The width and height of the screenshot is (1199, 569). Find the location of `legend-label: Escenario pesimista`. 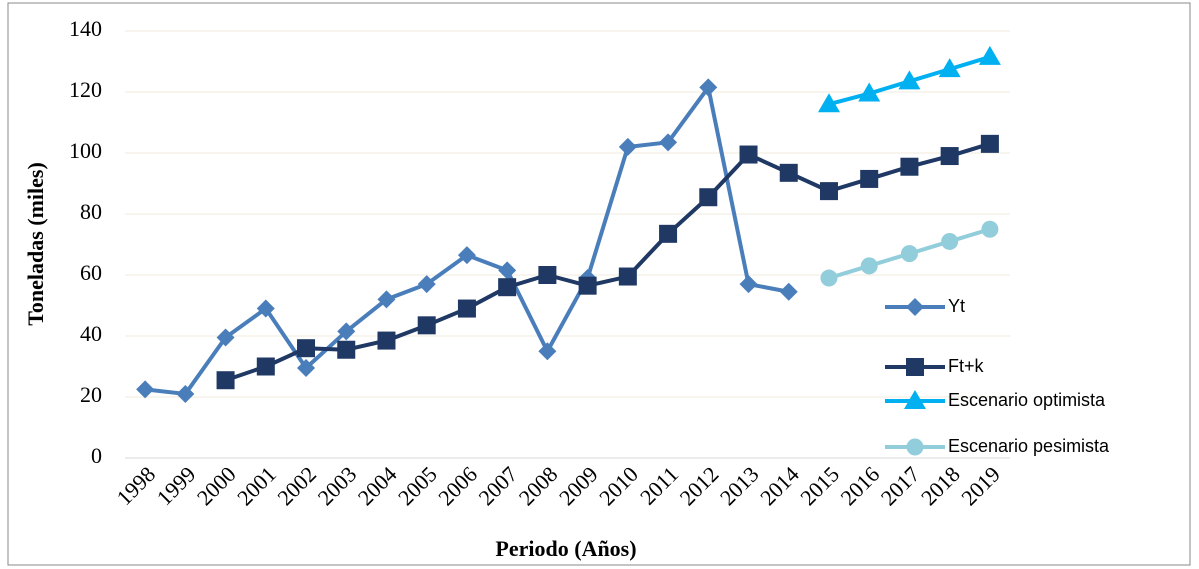

legend-label: Escenario pesimista is located at coordinates (1029, 446).